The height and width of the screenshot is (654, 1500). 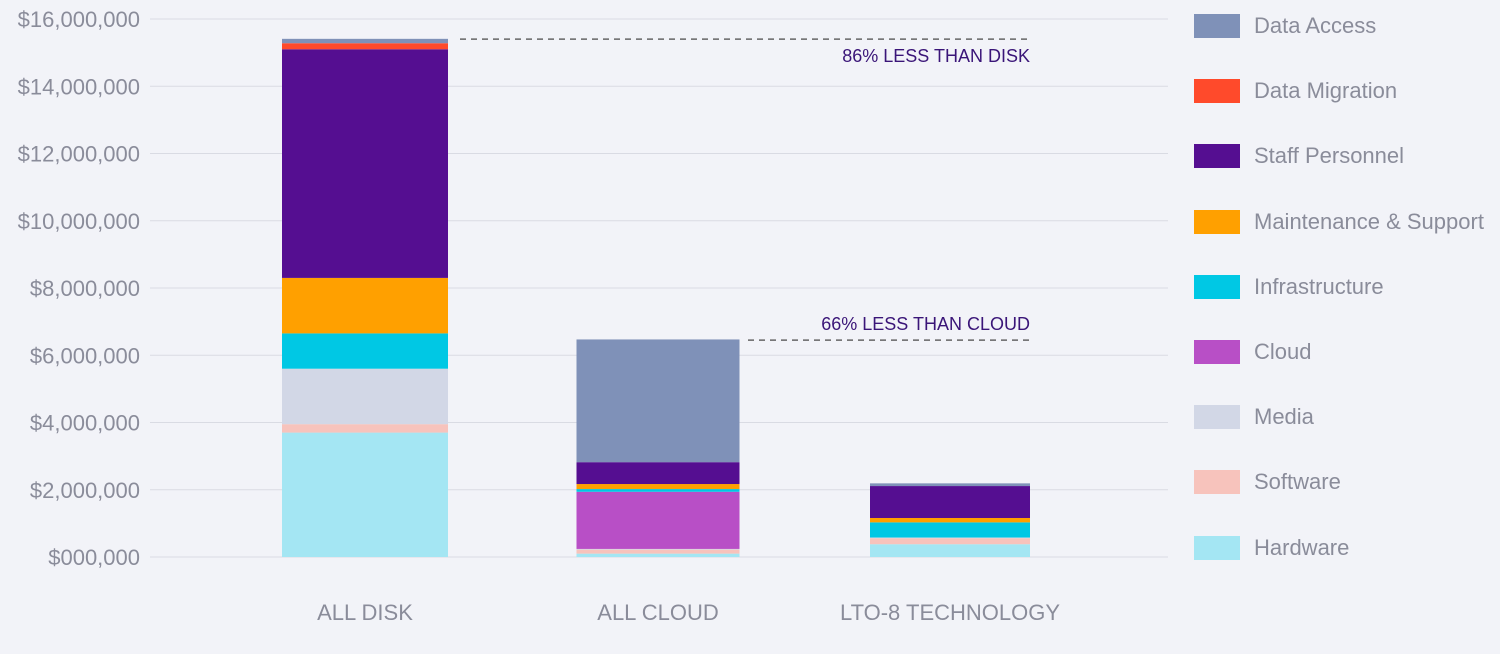 I want to click on legend-item: Infrastructure, so click(x=1289, y=287).